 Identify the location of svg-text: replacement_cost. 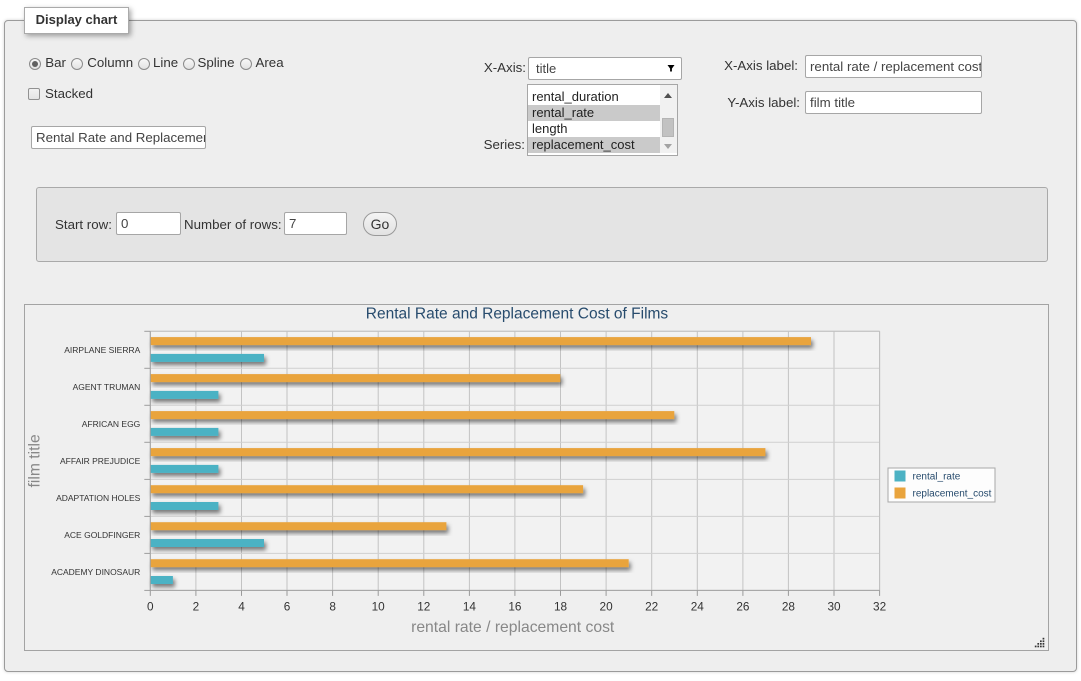
(952, 494).